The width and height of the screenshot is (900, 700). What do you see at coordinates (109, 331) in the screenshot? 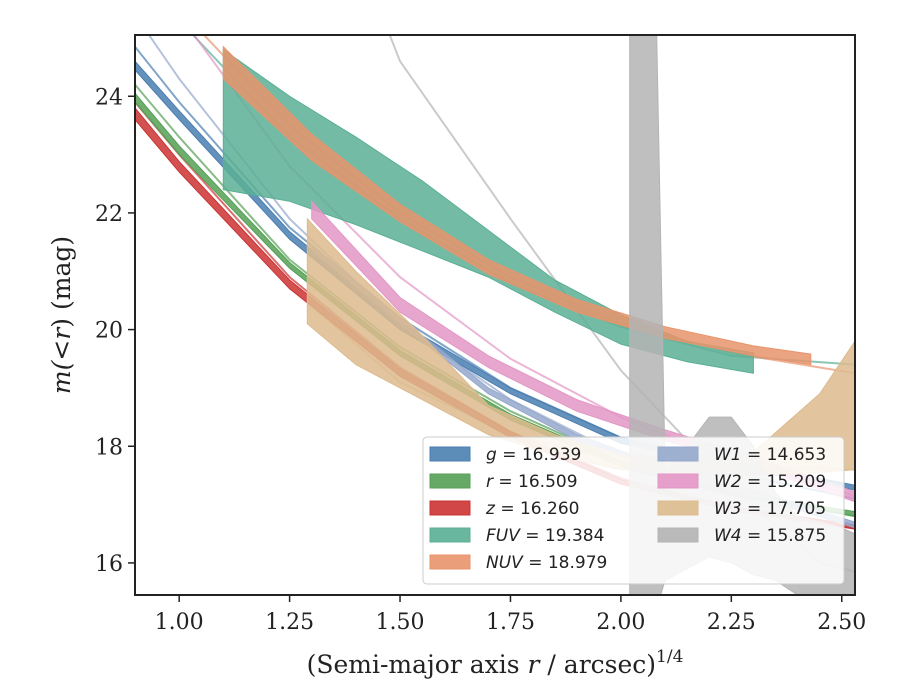
I see `y-tick-label: 20` at bounding box center [109, 331].